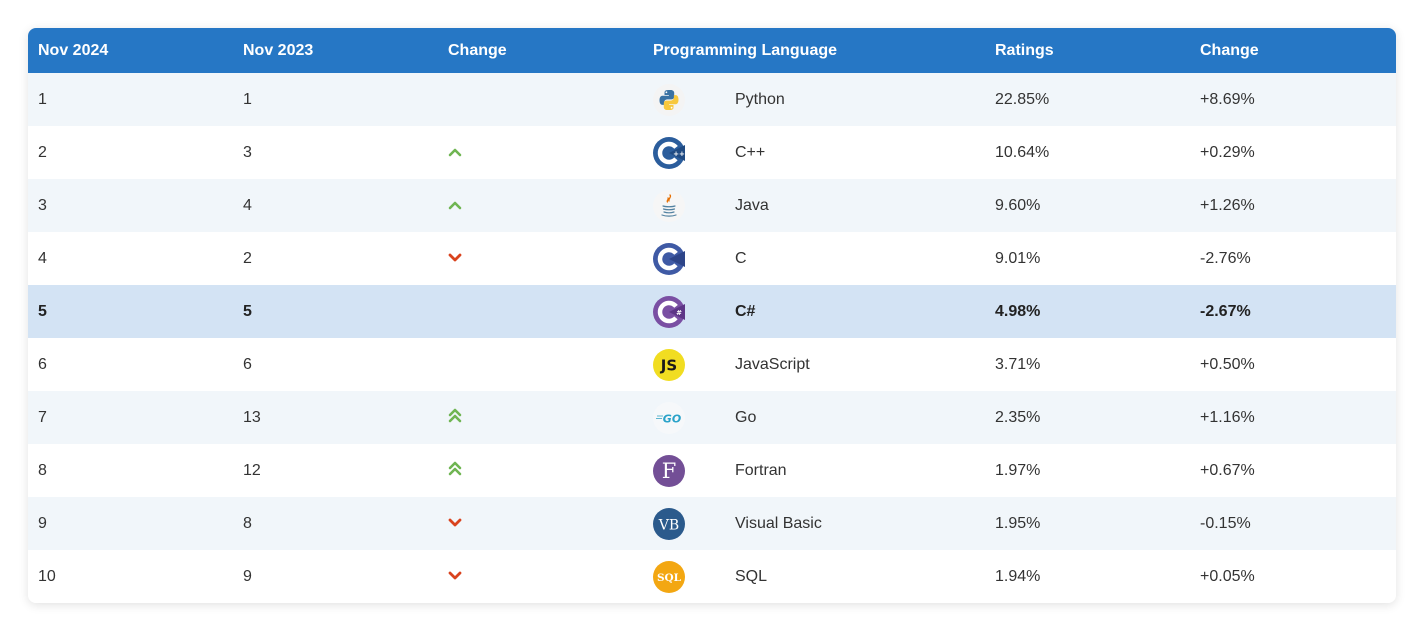 The height and width of the screenshot is (620, 1423). Describe the element at coordinates (814, 470) in the screenshot. I see `language-cell: F Fortran` at that location.